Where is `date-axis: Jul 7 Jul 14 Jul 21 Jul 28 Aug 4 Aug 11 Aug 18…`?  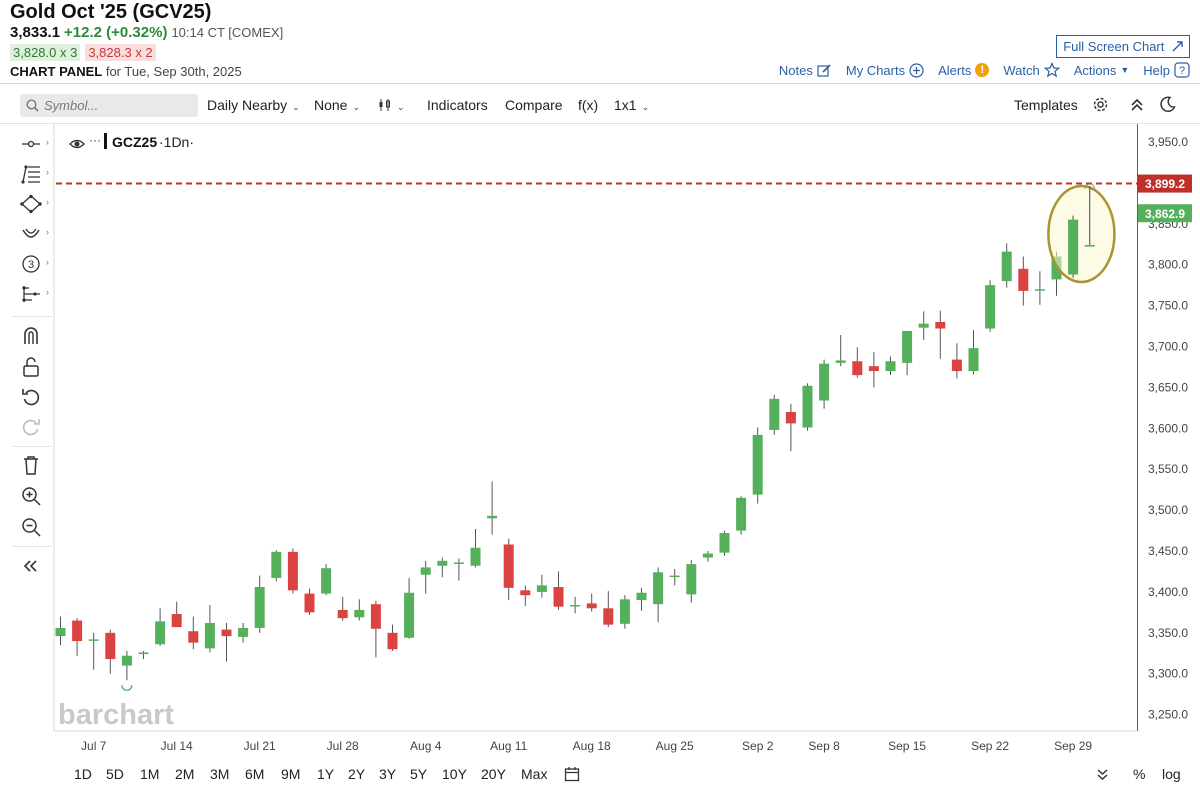
date-axis: Jul 7 Jul 14 Jul 21 Jul 28 Aug 4 Aug 11 Aug 18… is located at coordinates (586, 746).